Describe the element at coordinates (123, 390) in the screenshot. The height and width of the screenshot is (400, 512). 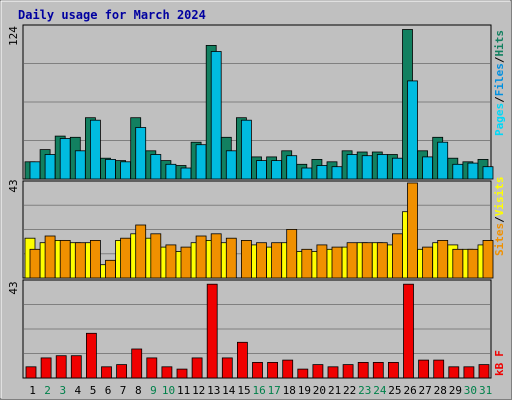
I see `x-tick-label-7: 7` at that location.